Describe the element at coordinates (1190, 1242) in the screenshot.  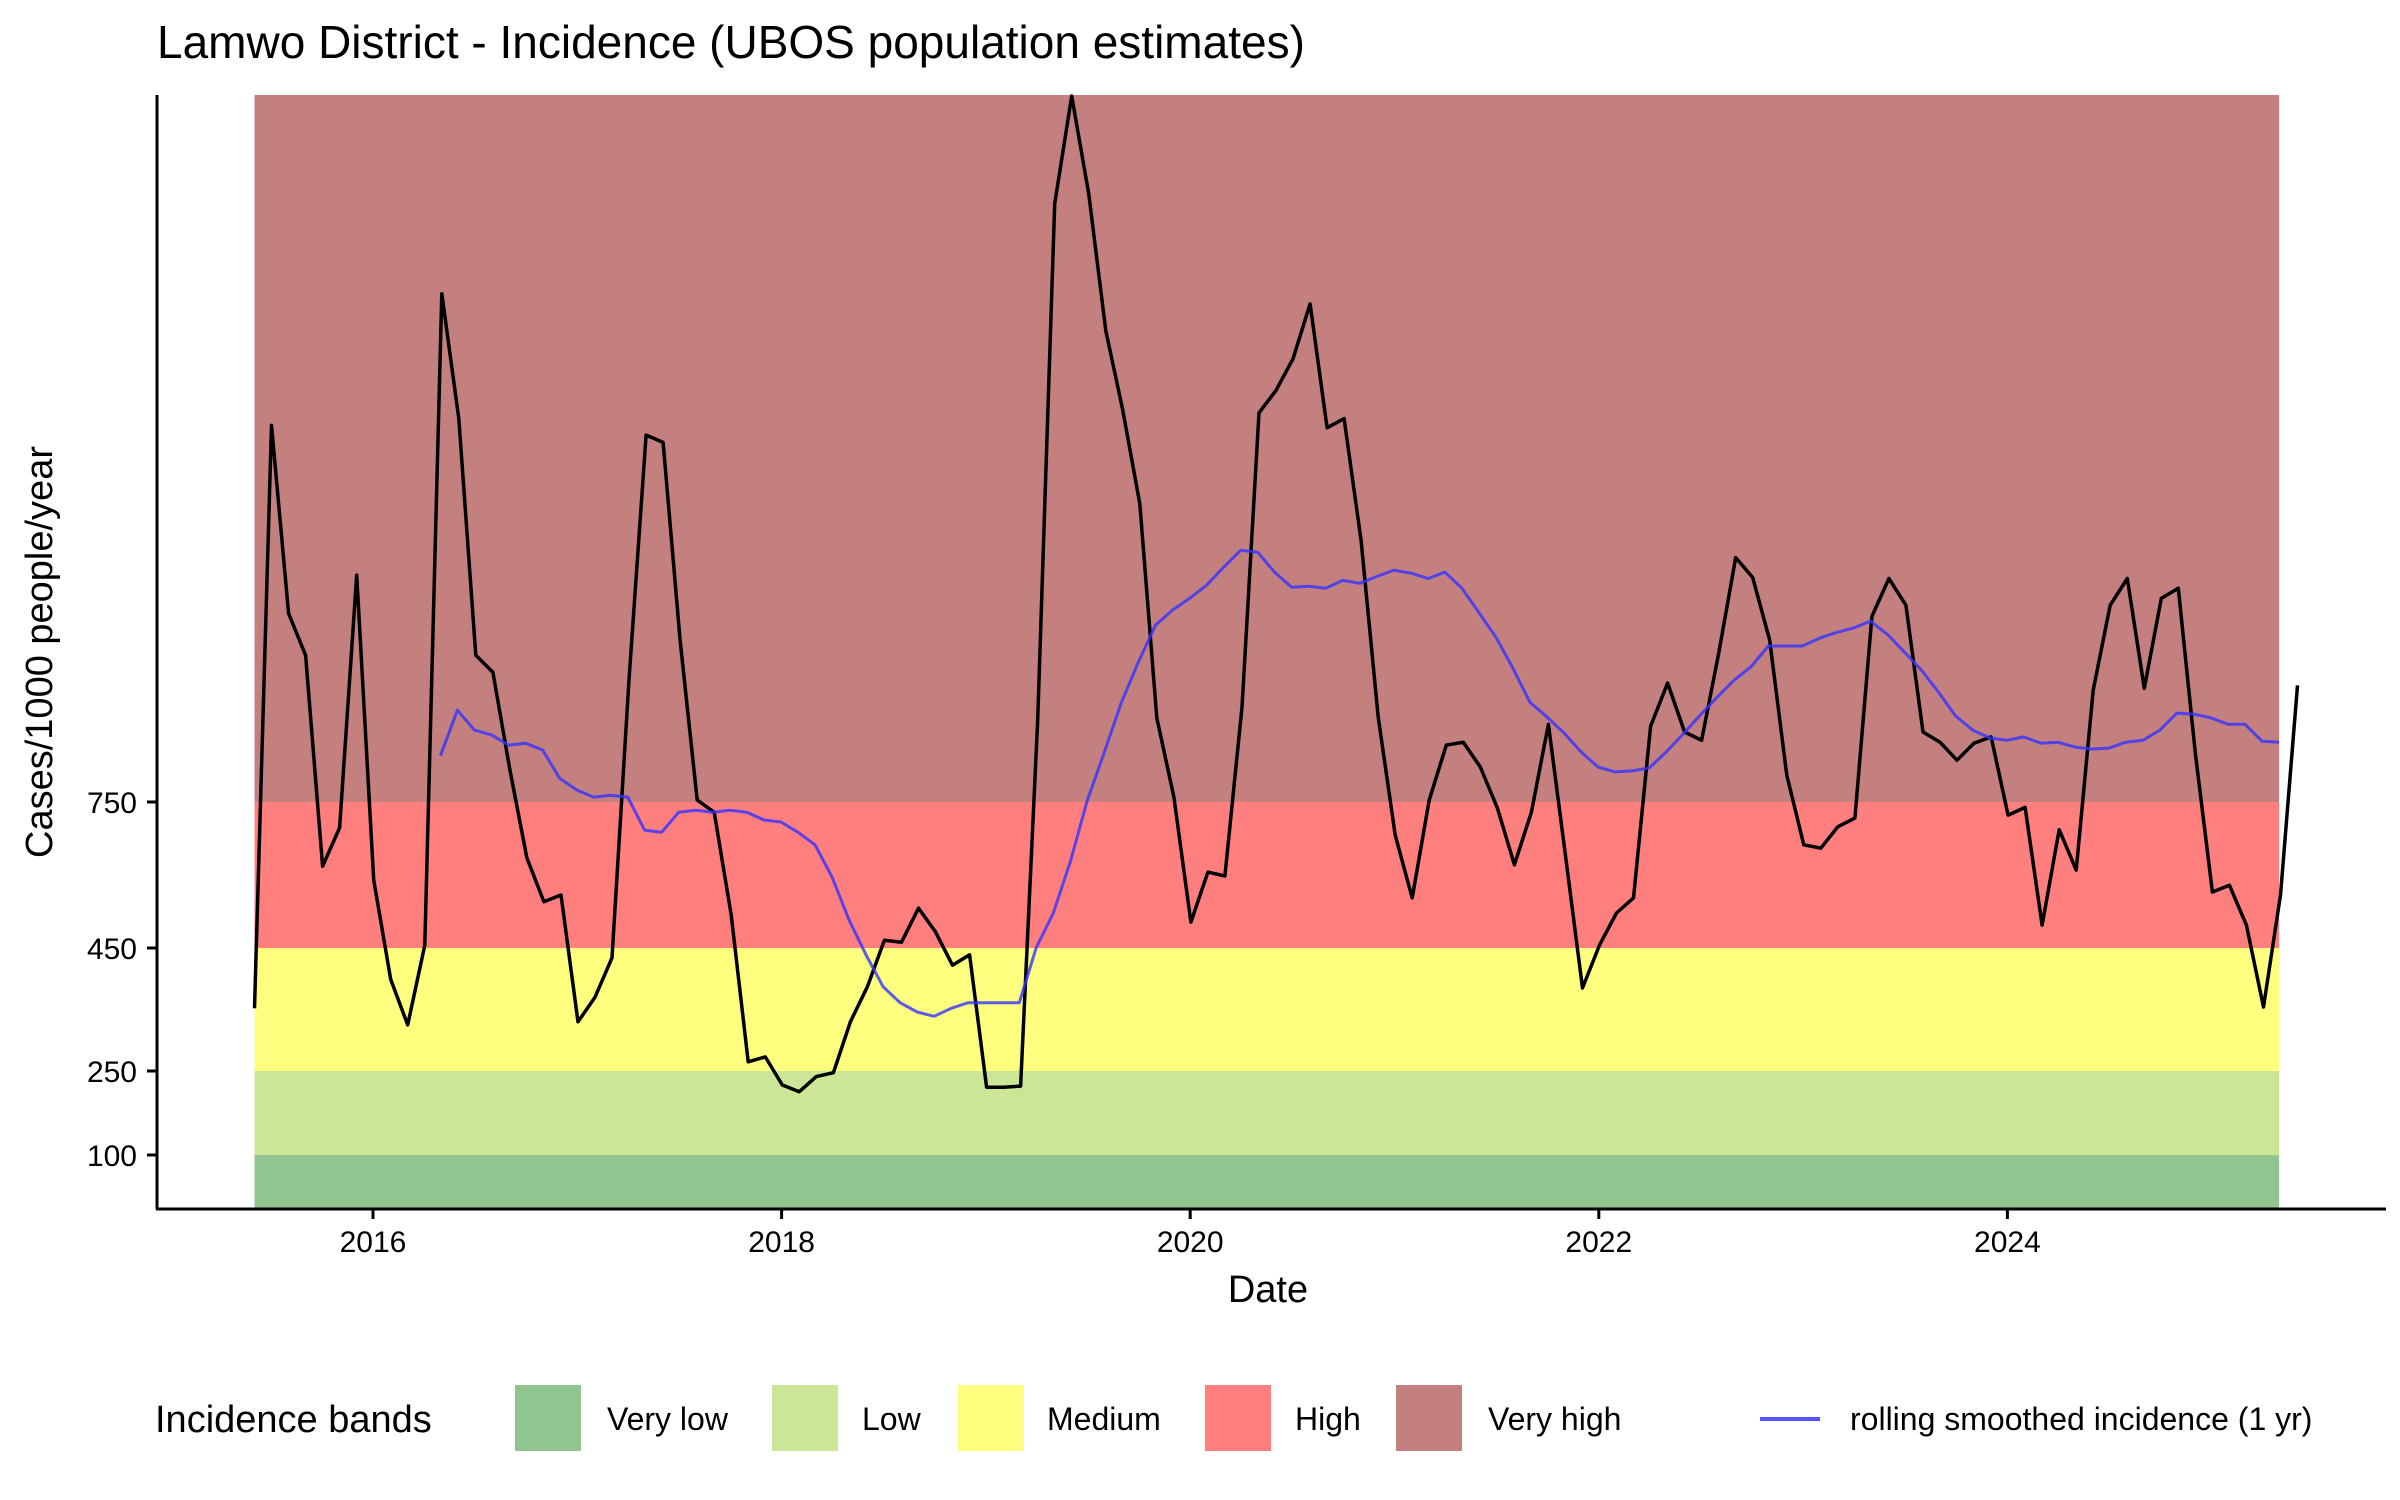
I see `x-tick-label: 2020` at that location.